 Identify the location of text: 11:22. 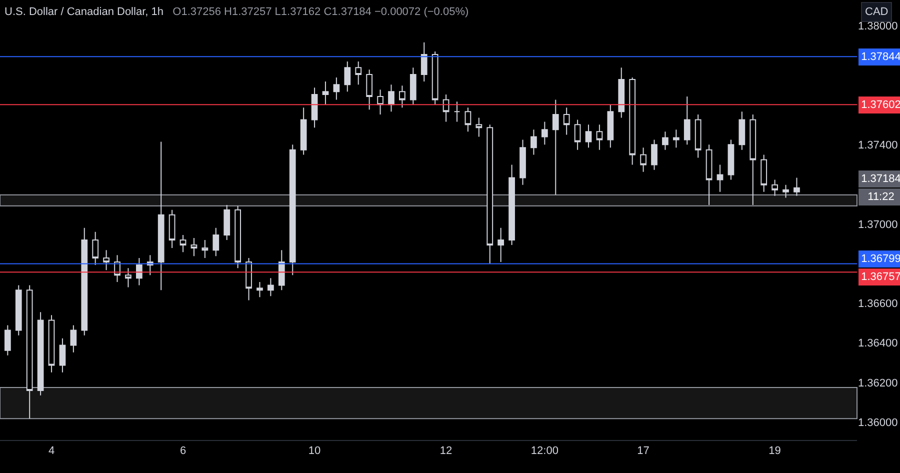
(881, 197).